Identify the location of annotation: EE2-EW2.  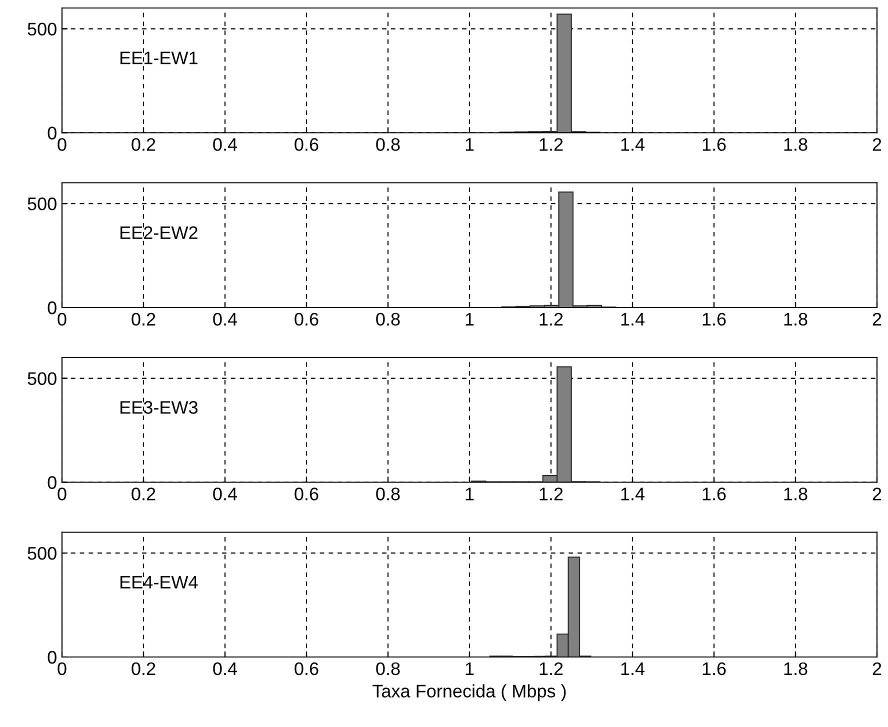
(159, 232).